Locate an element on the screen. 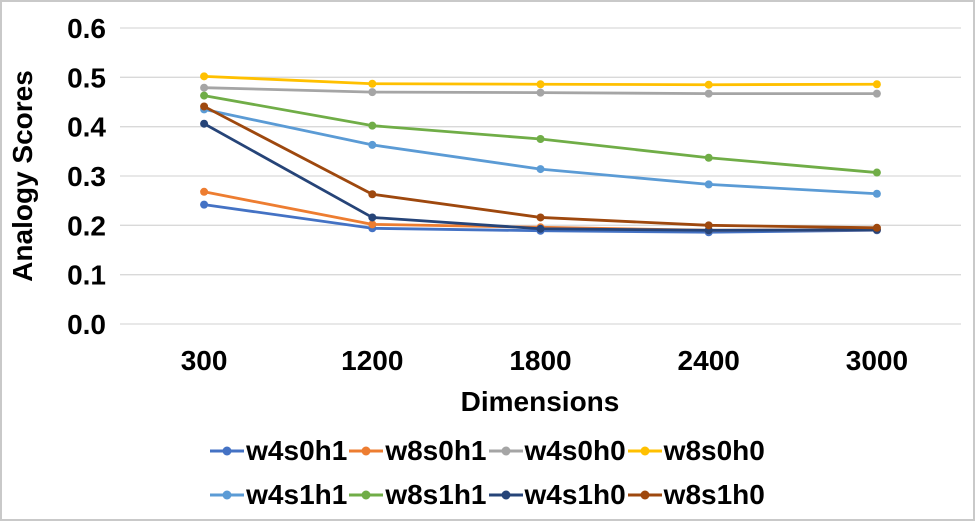 Image resolution: width=975 pixels, height=521 pixels. x-axis-tick-labels: 300 1200 1800 2400 3000 is located at coordinates (544, 360).